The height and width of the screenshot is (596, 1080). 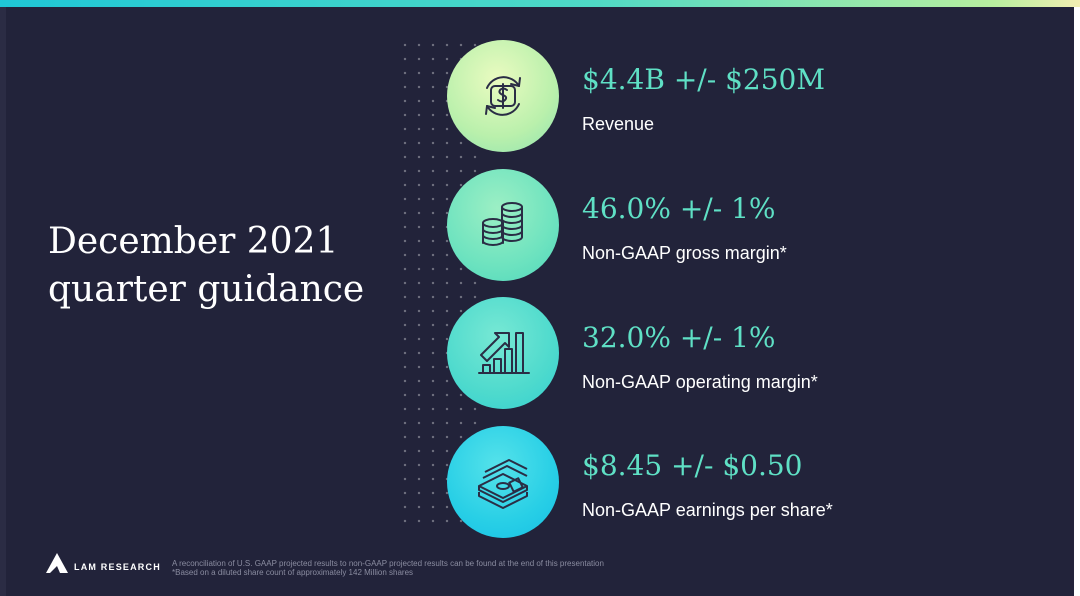 I want to click on right-edge, so click(x=1077, y=301).